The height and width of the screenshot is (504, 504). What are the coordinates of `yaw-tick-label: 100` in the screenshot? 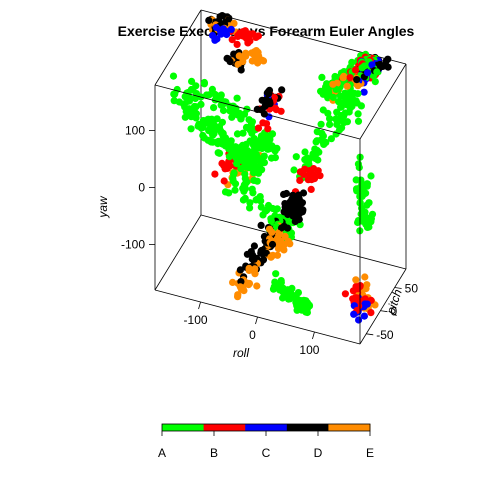 It's located at (135, 131).